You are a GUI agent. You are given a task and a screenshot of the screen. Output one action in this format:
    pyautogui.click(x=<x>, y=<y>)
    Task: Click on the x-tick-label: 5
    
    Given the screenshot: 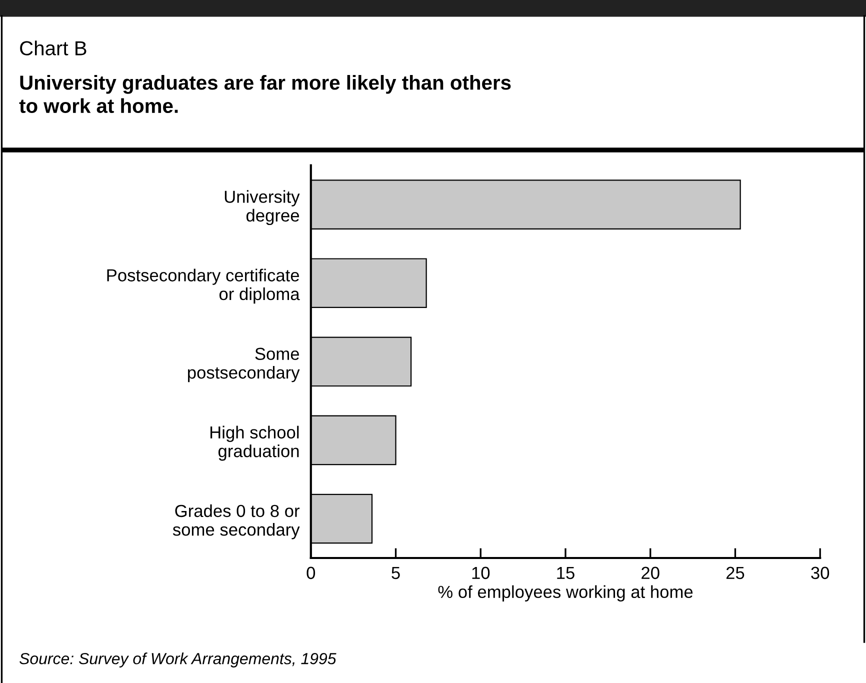 What is the action you would take?
    pyautogui.click(x=396, y=573)
    